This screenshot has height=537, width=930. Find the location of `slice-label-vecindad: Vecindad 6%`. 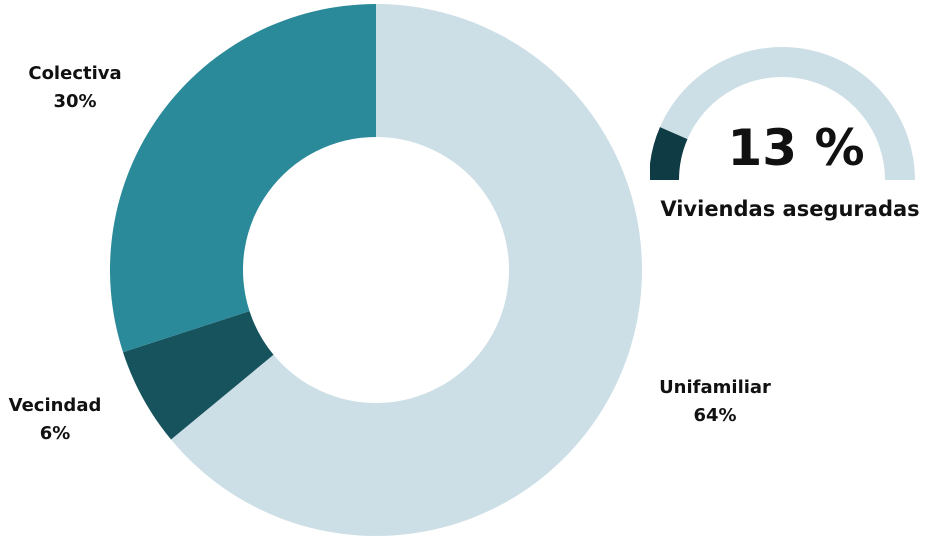

slice-label-vecindad: Vecindad 6% is located at coordinates (55, 420).